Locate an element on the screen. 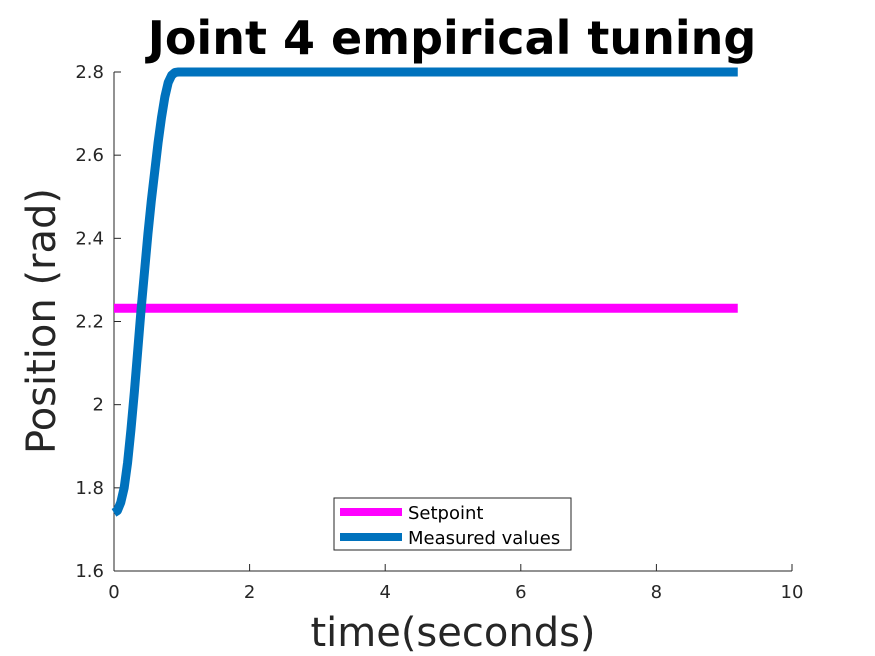  y-tick-label: 1.8 is located at coordinates (89, 488).